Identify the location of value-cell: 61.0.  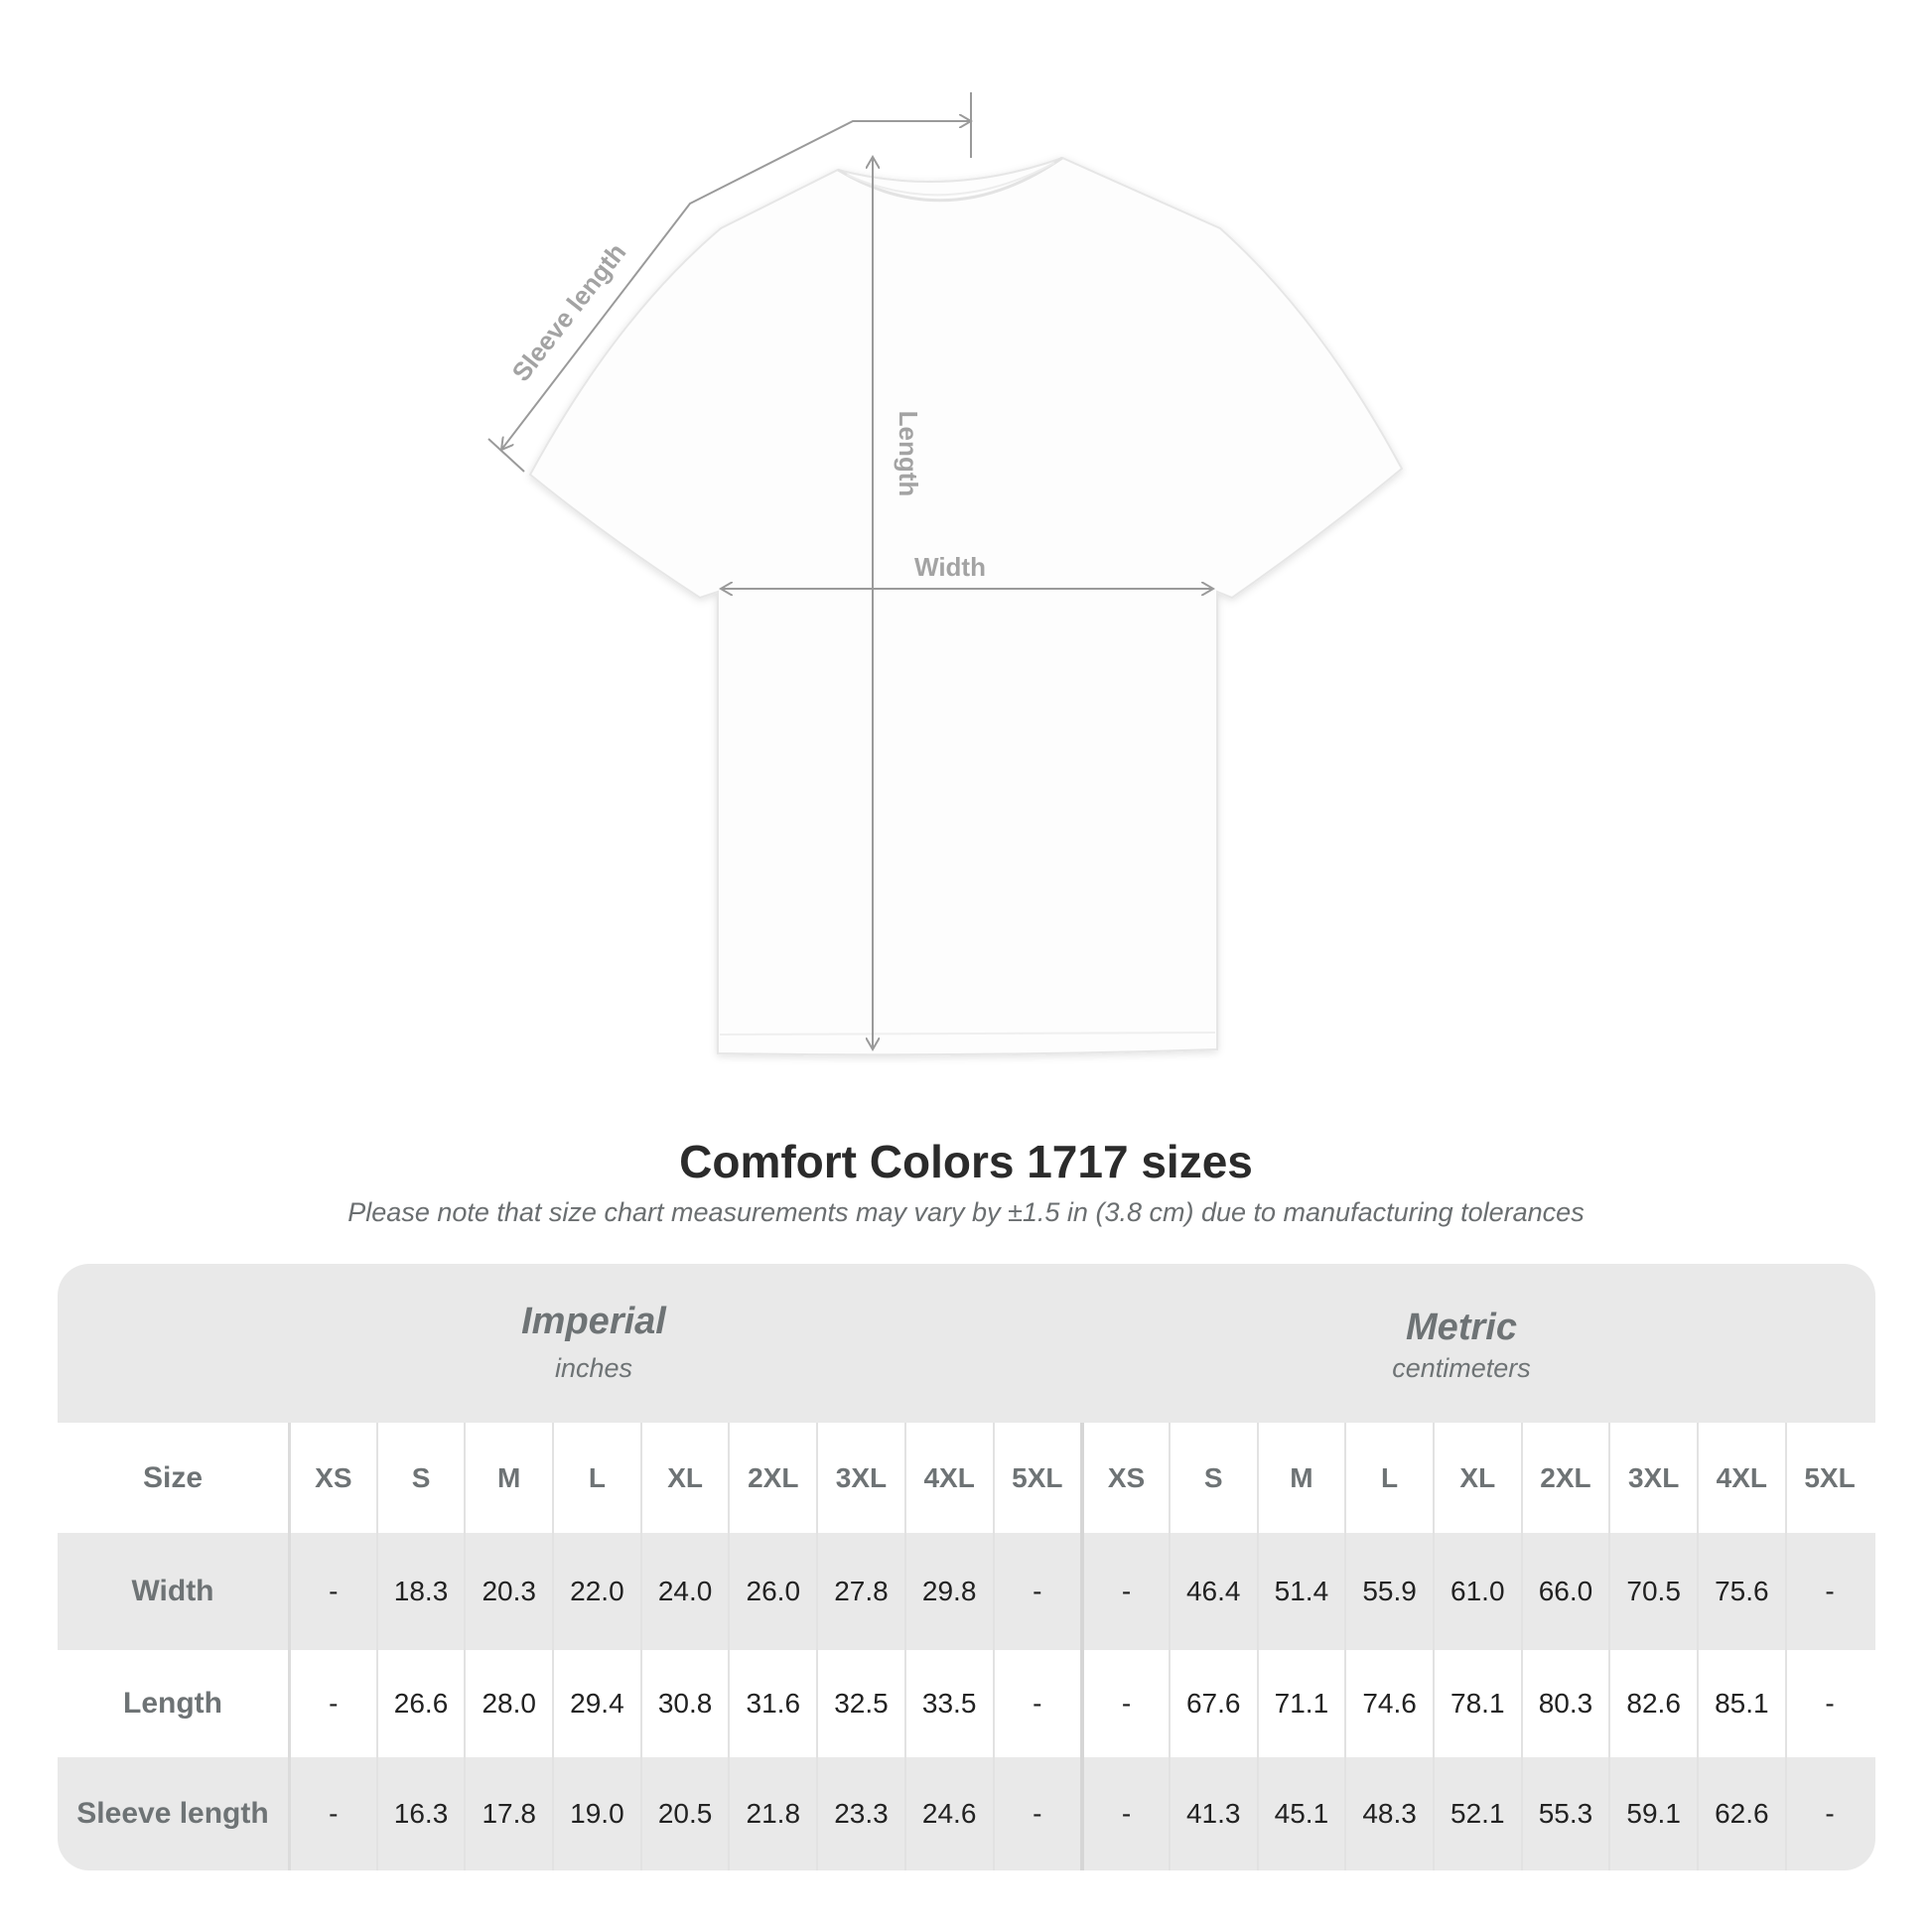
(1477, 1592).